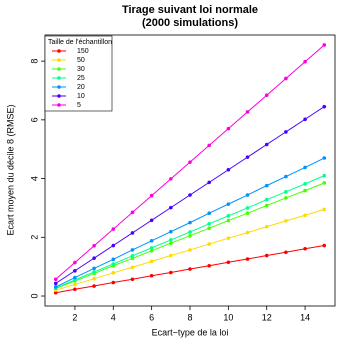 This screenshot has width=340, height=341. I want to click on x-tick-label: 10, so click(228, 317).